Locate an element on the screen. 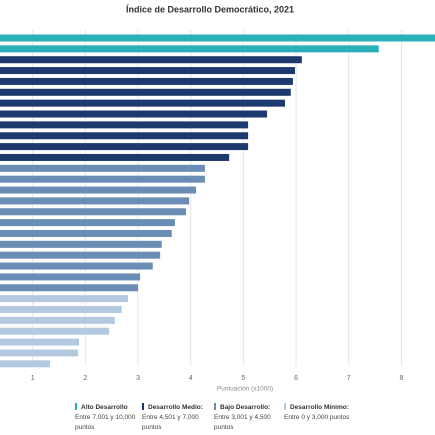 The height and width of the screenshot is (435, 435). x-tick-label: 1 is located at coordinates (33, 378).